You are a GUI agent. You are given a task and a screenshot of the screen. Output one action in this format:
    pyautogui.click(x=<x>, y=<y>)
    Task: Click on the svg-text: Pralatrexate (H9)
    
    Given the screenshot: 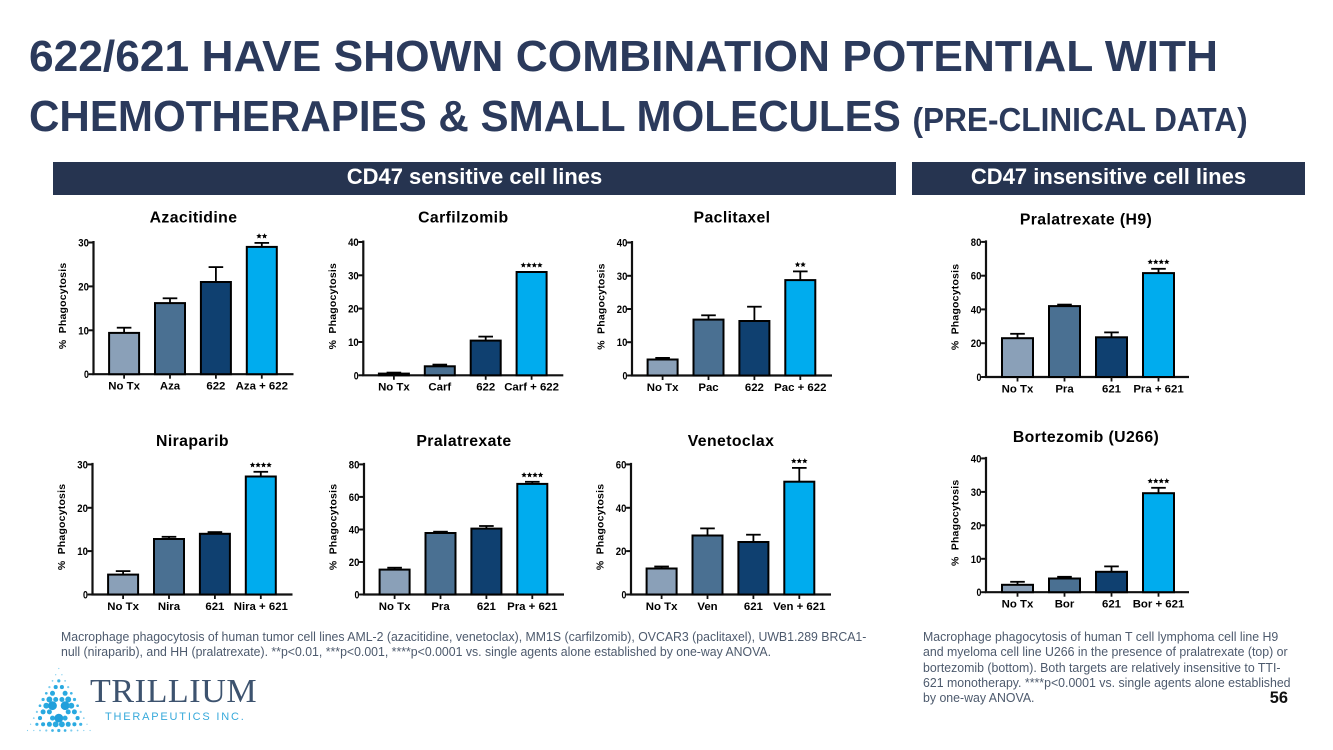 What is the action you would take?
    pyautogui.click(x=1086, y=219)
    